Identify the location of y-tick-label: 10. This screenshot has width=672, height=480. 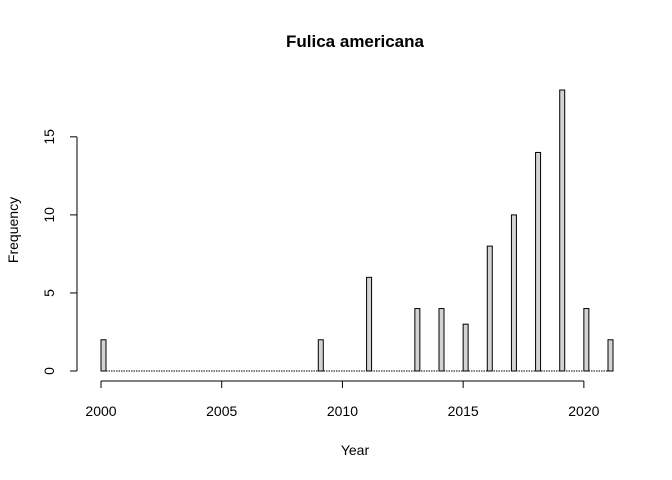
(49, 215).